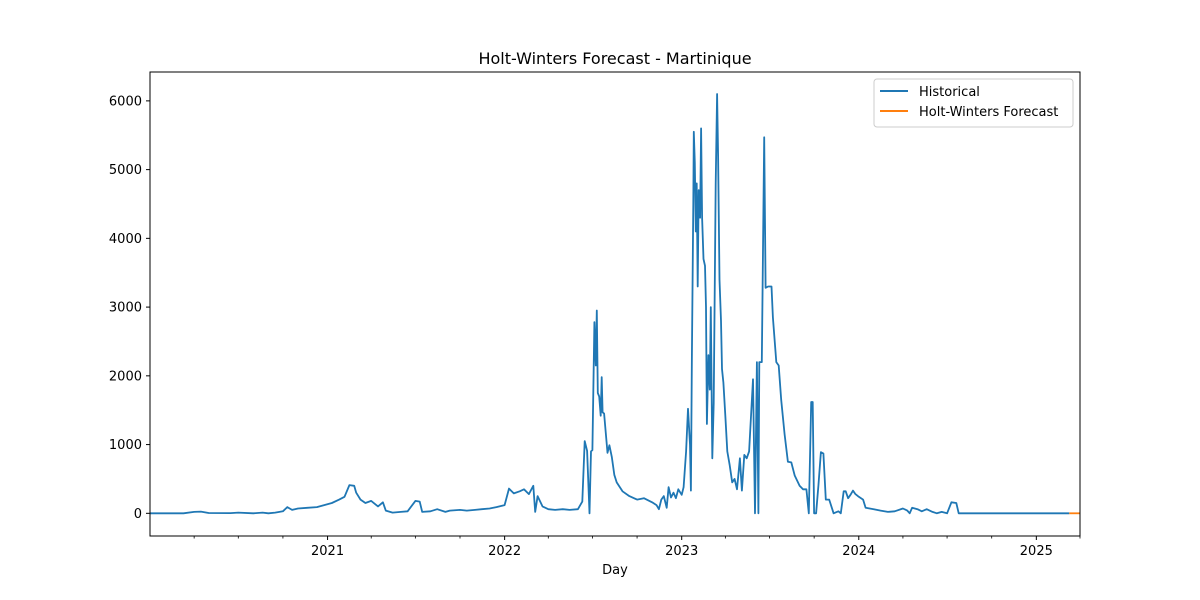 The image size is (1200, 600). What do you see at coordinates (615, 570) in the screenshot?
I see `x-axis-label: Day` at bounding box center [615, 570].